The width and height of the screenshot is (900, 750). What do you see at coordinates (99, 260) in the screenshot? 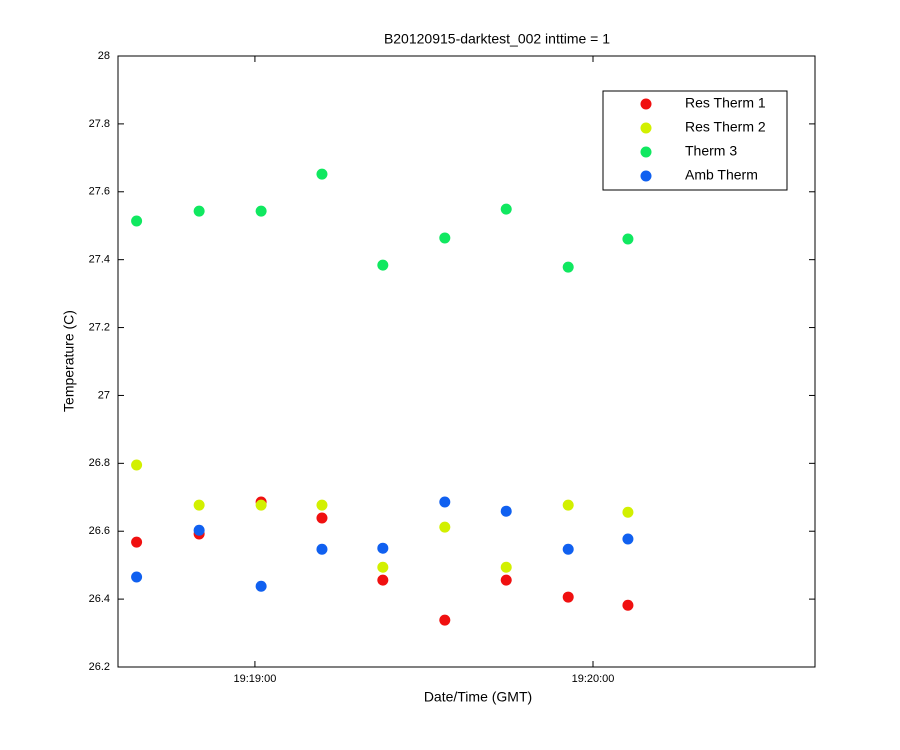
I see `y-tick-label: 27.4` at bounding box center [99, 260].